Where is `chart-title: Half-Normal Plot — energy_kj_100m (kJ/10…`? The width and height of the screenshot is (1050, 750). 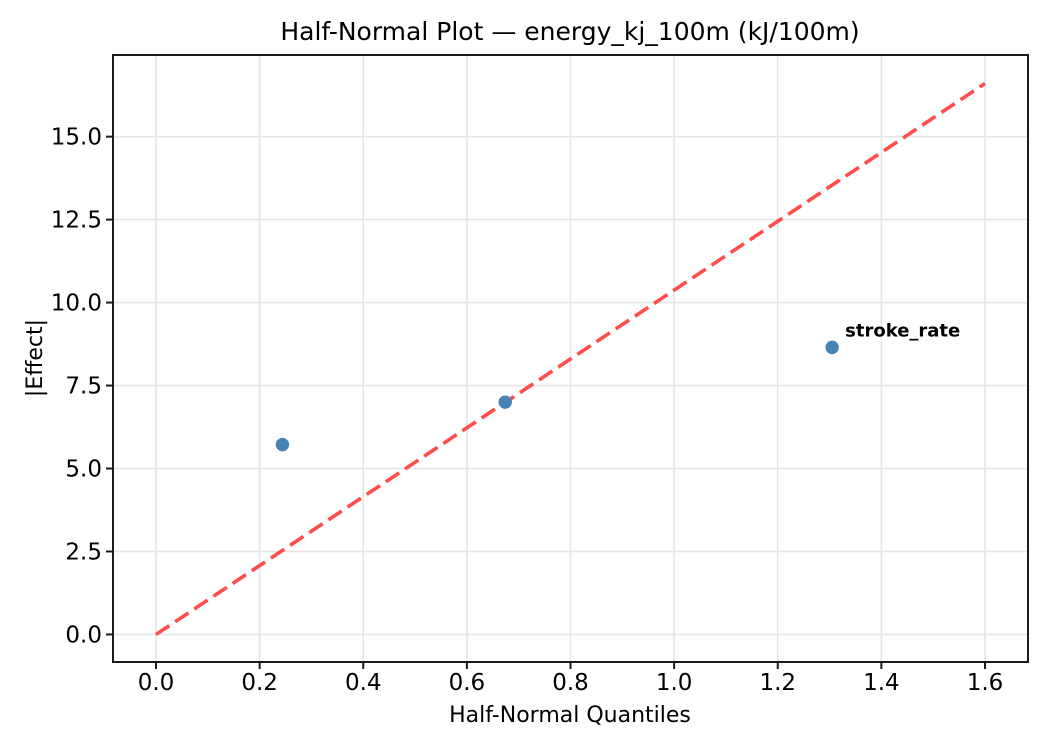
chart-title: Half-Normal Plot — energy_kj_100m (kJ/10… is located at coordinates (569, 31).